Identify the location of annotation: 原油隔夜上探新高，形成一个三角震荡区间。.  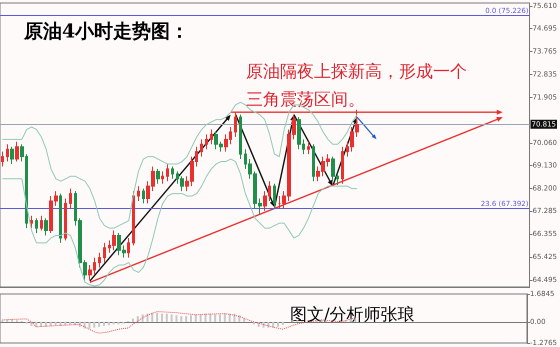
(356, 86).